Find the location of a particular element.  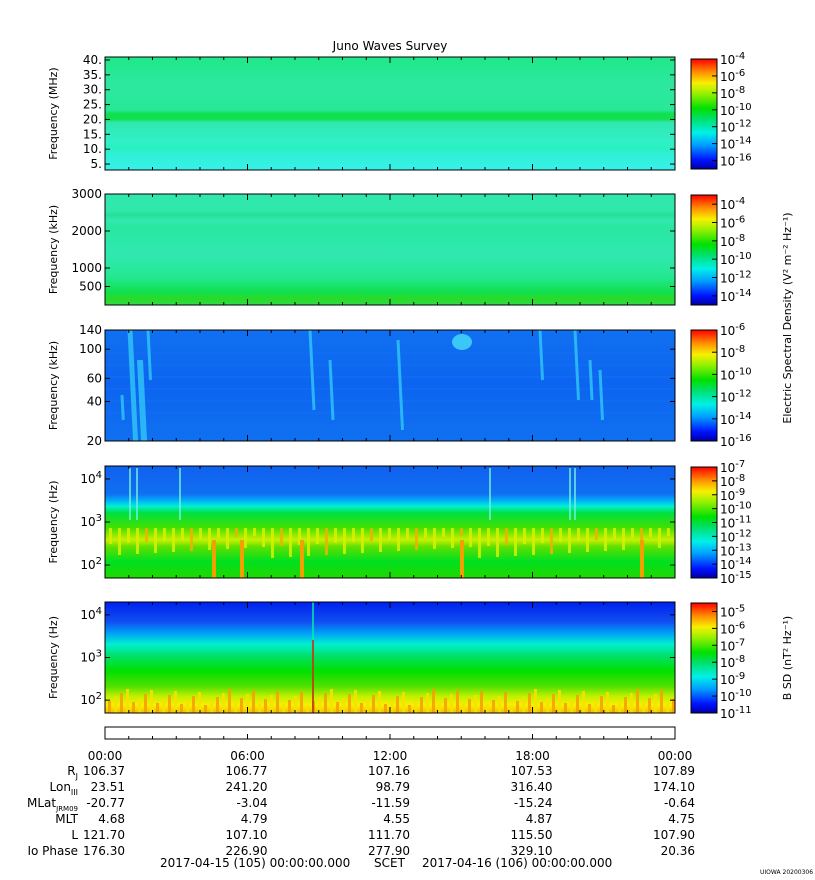

colorbar-p2 is located at coordinates (704, 250).